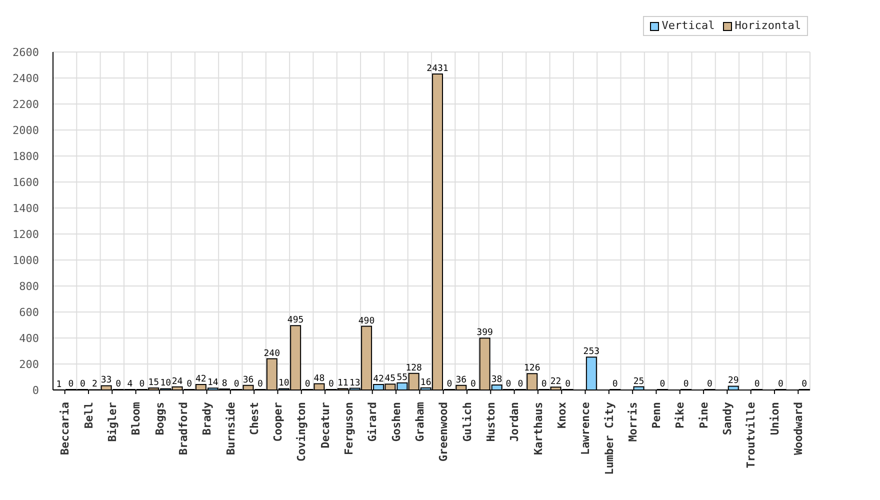 The image size is (880, 500). Describe the element at coordinates (349, 428) in the screenshot. I see `x-tick-label: Ferguson` at that location.